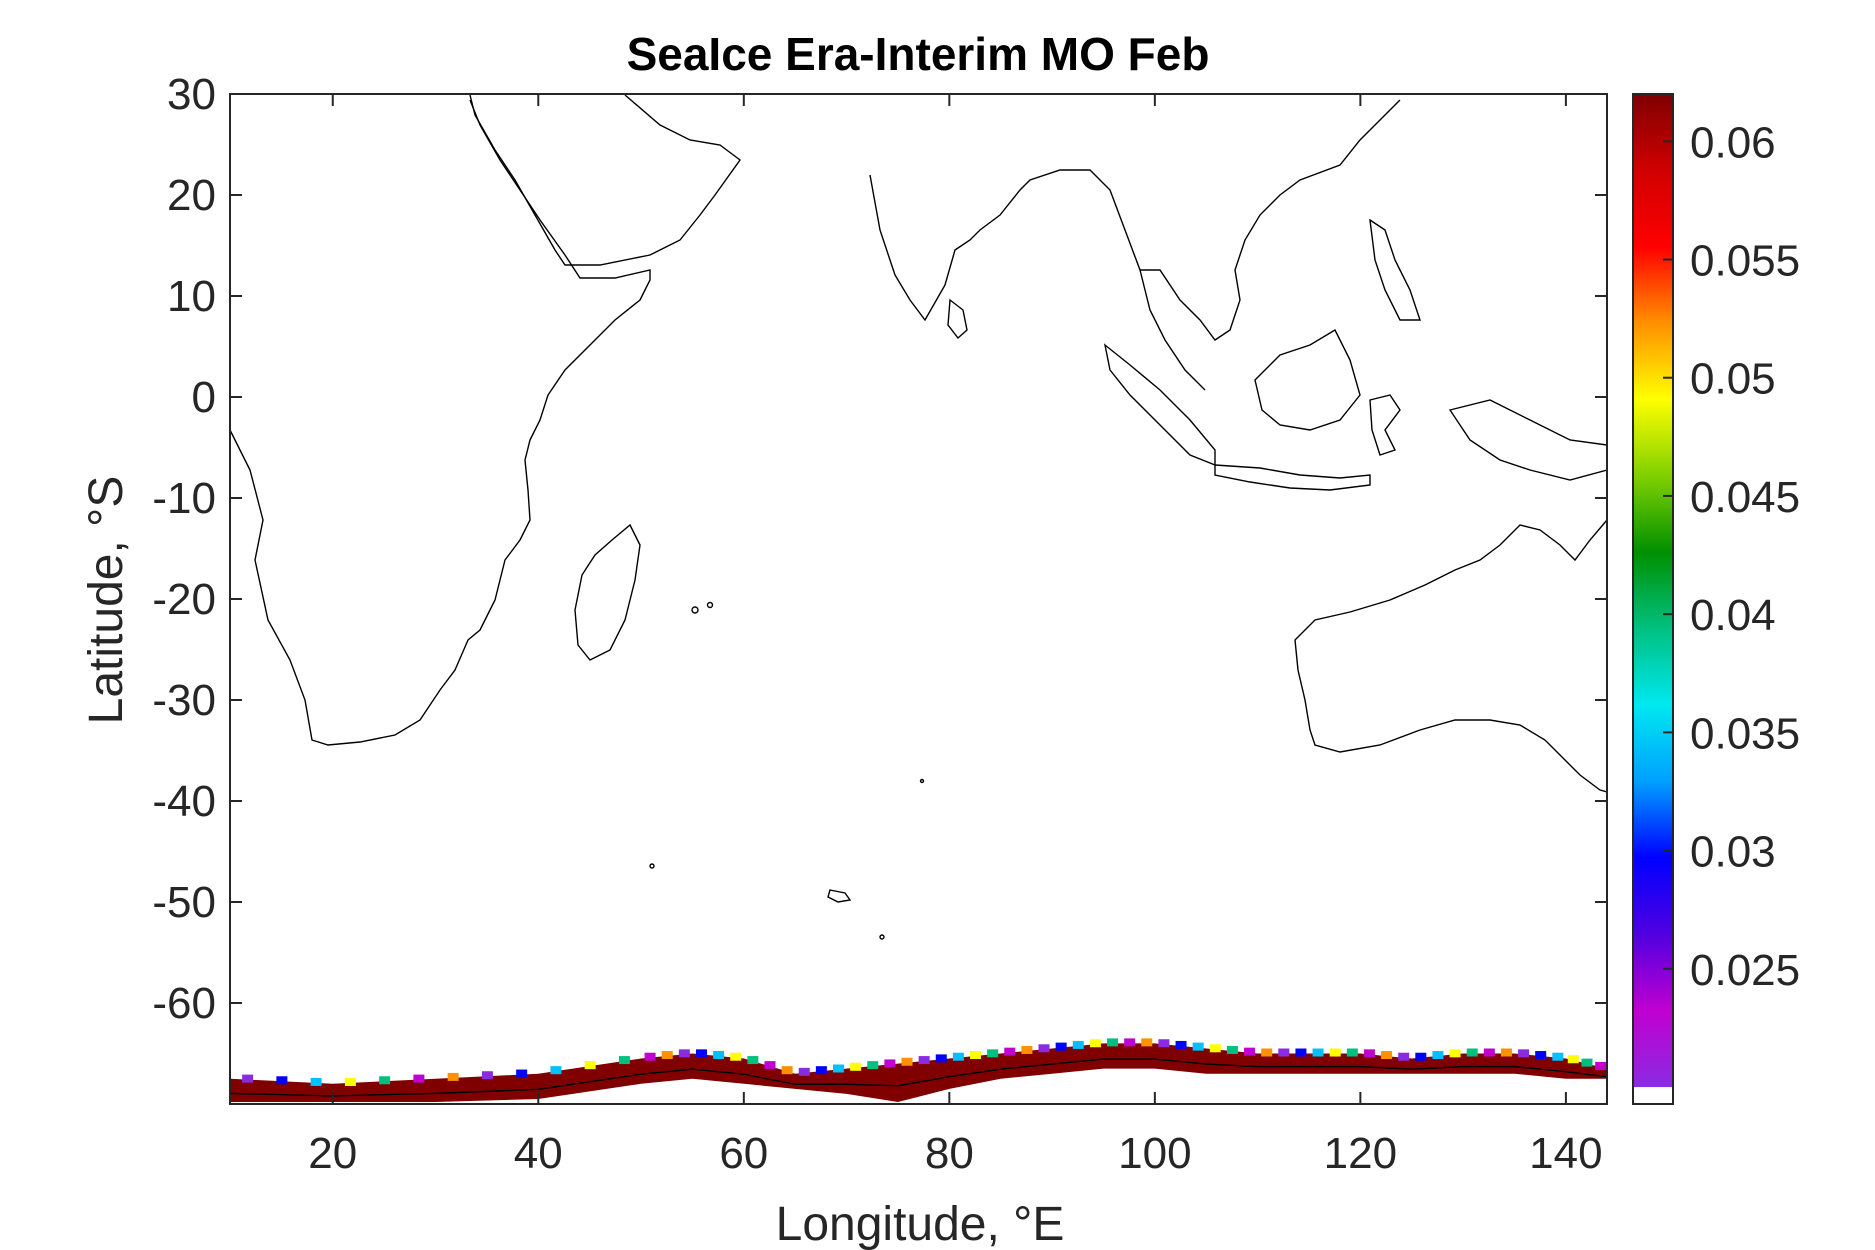 This screenshot has height=1250, width=1875. What do you see at coordinates (1745, 970) in the screenshot?
I see `colorbar-tick-label: 0.025` at bounding box center [1745, 970].